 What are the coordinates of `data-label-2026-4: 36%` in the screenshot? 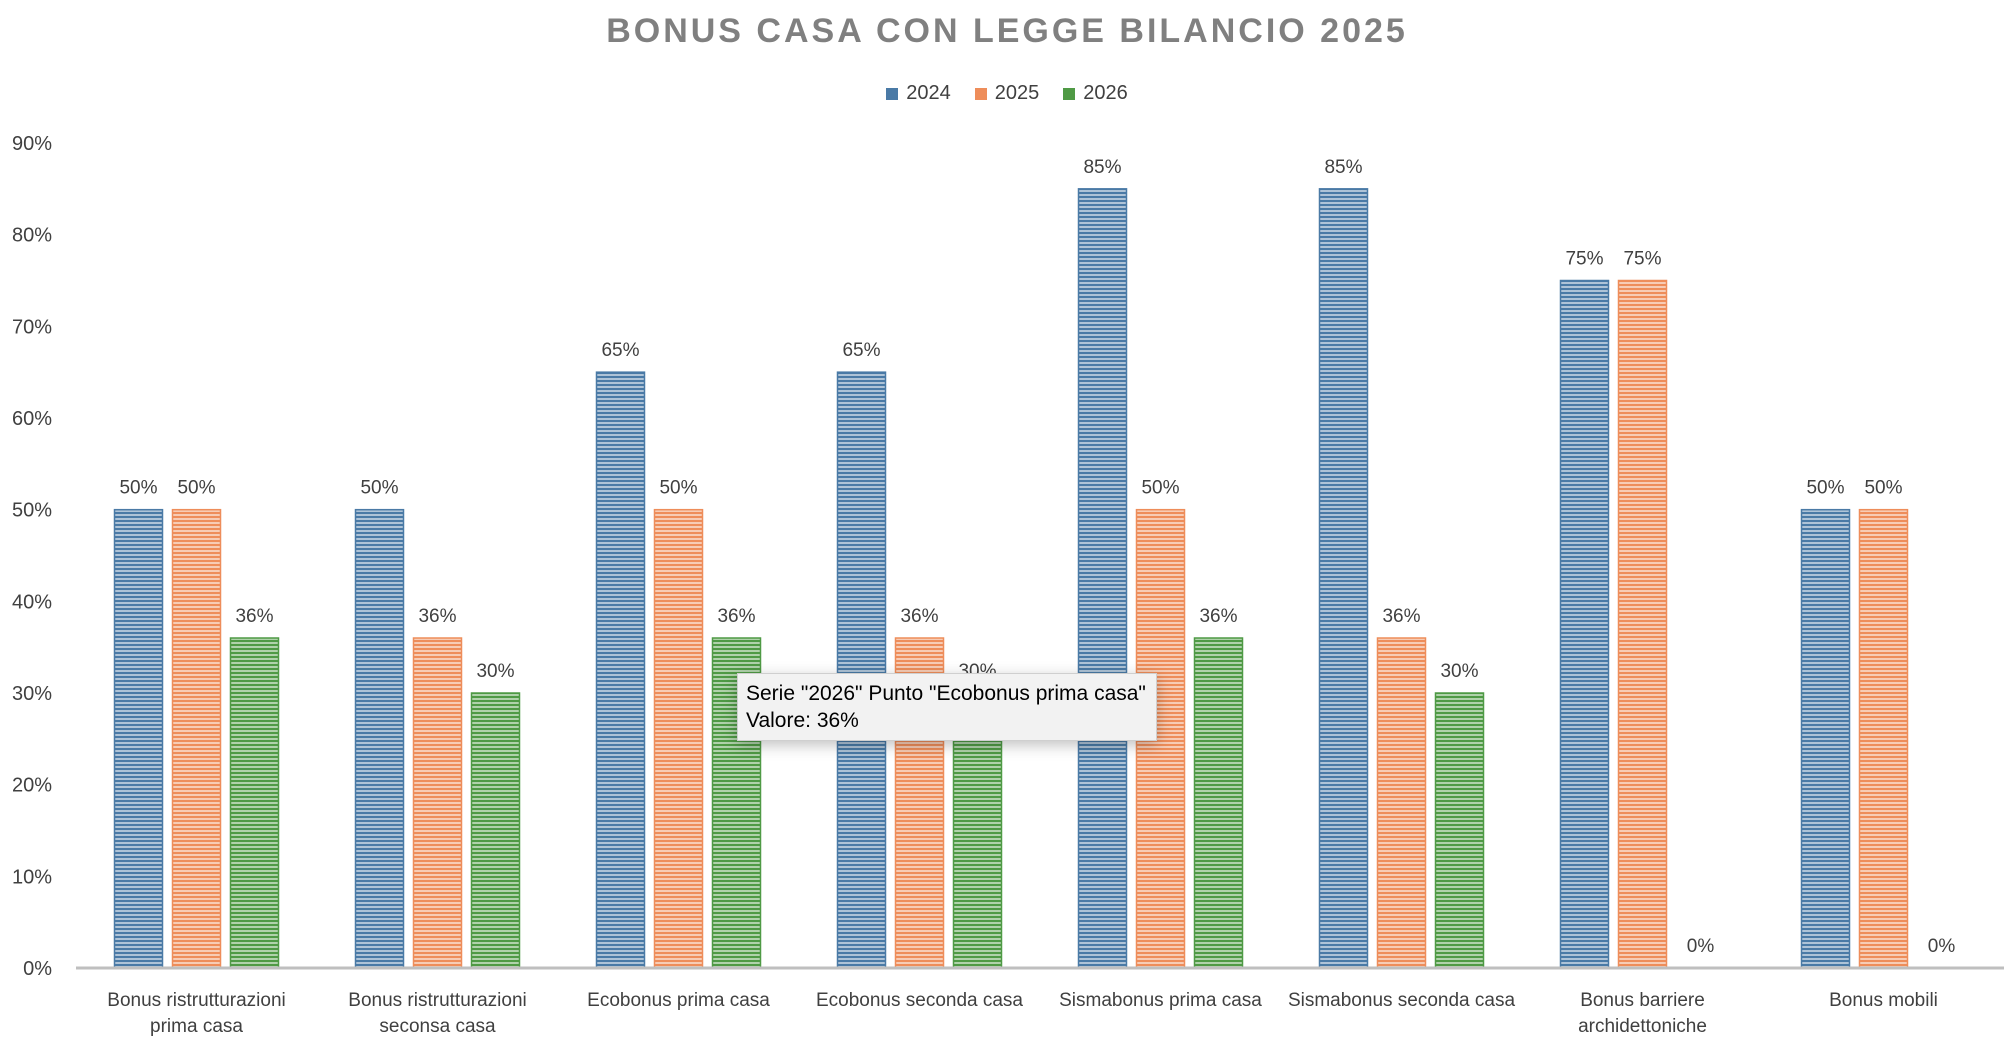 It's located at (1218, 616).